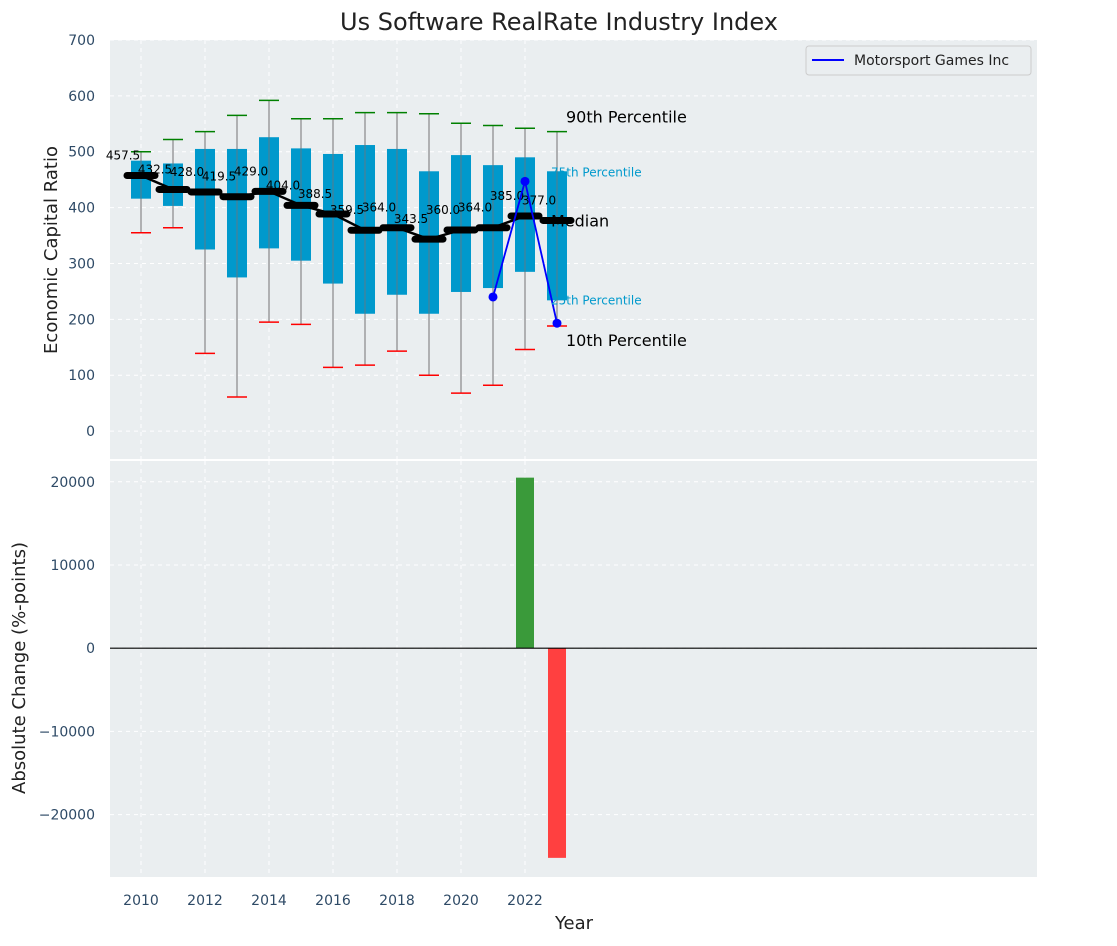 The width and height of the screenshot is (1117, 946). Describe the element at coordinates (596, 172) in the screenshot. I see `annotation-p75: 75th Percentile` at that location.